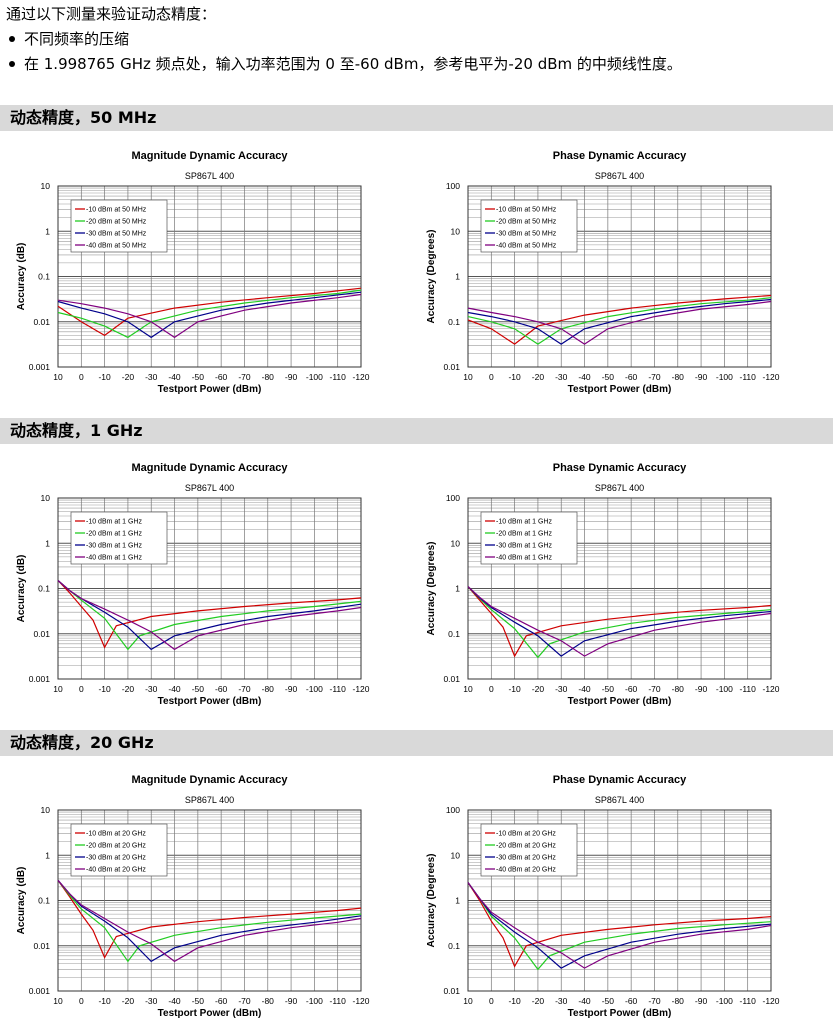  I want to click on legend-label: -40 dBm at 20 GHz, so click(526, 870).